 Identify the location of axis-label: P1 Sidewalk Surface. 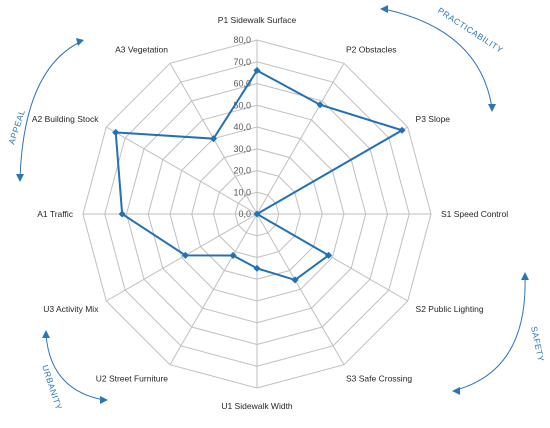
(257, 20).